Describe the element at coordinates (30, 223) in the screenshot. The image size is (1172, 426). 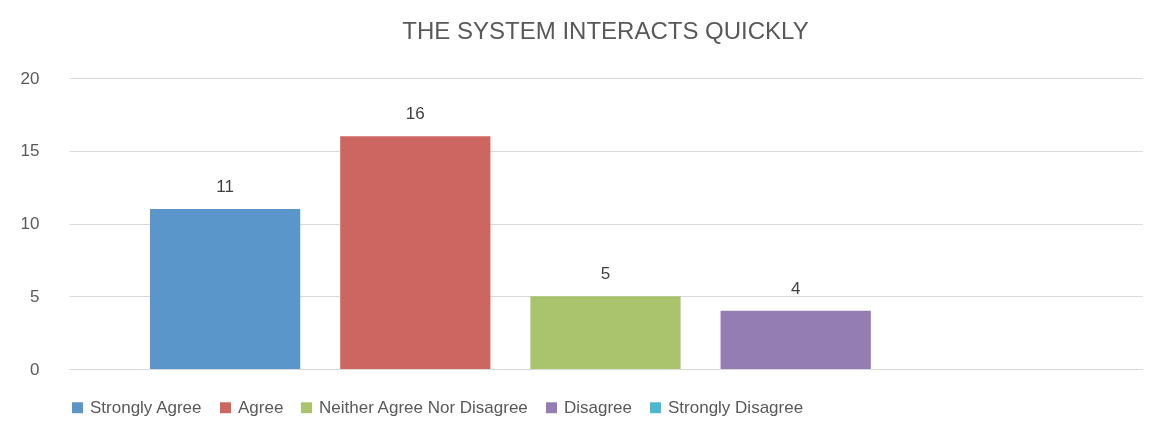
I see `y-tick-label: 10` at that location.